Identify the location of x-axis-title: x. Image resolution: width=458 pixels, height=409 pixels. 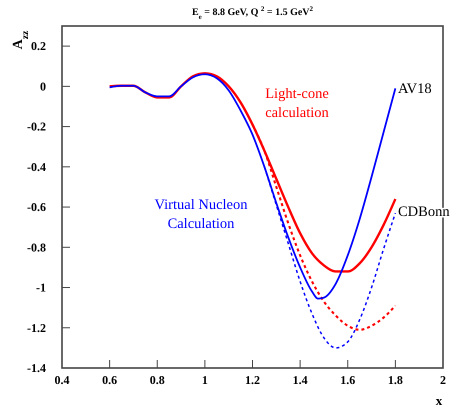
(439, 400).